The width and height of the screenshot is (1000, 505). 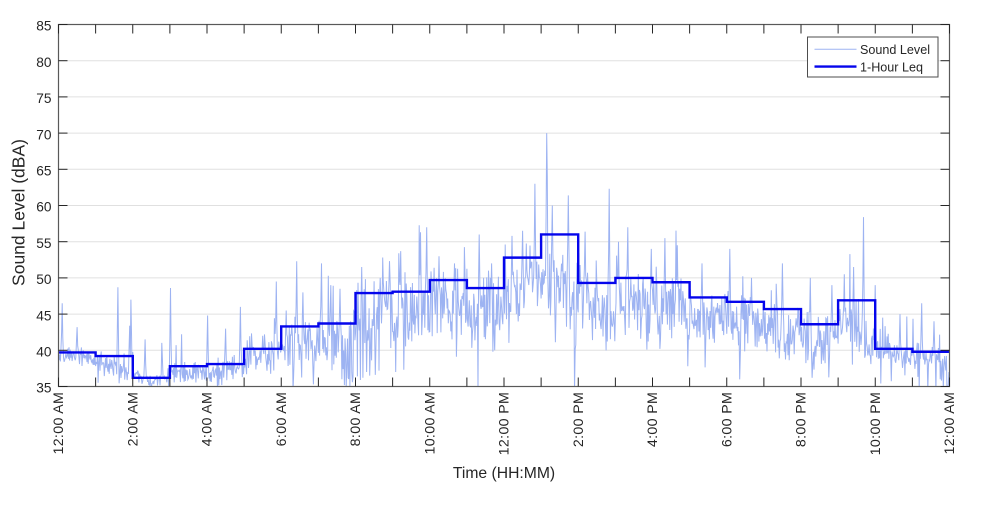 I want to click on svg-text: 75, so click(x=44, y=98).